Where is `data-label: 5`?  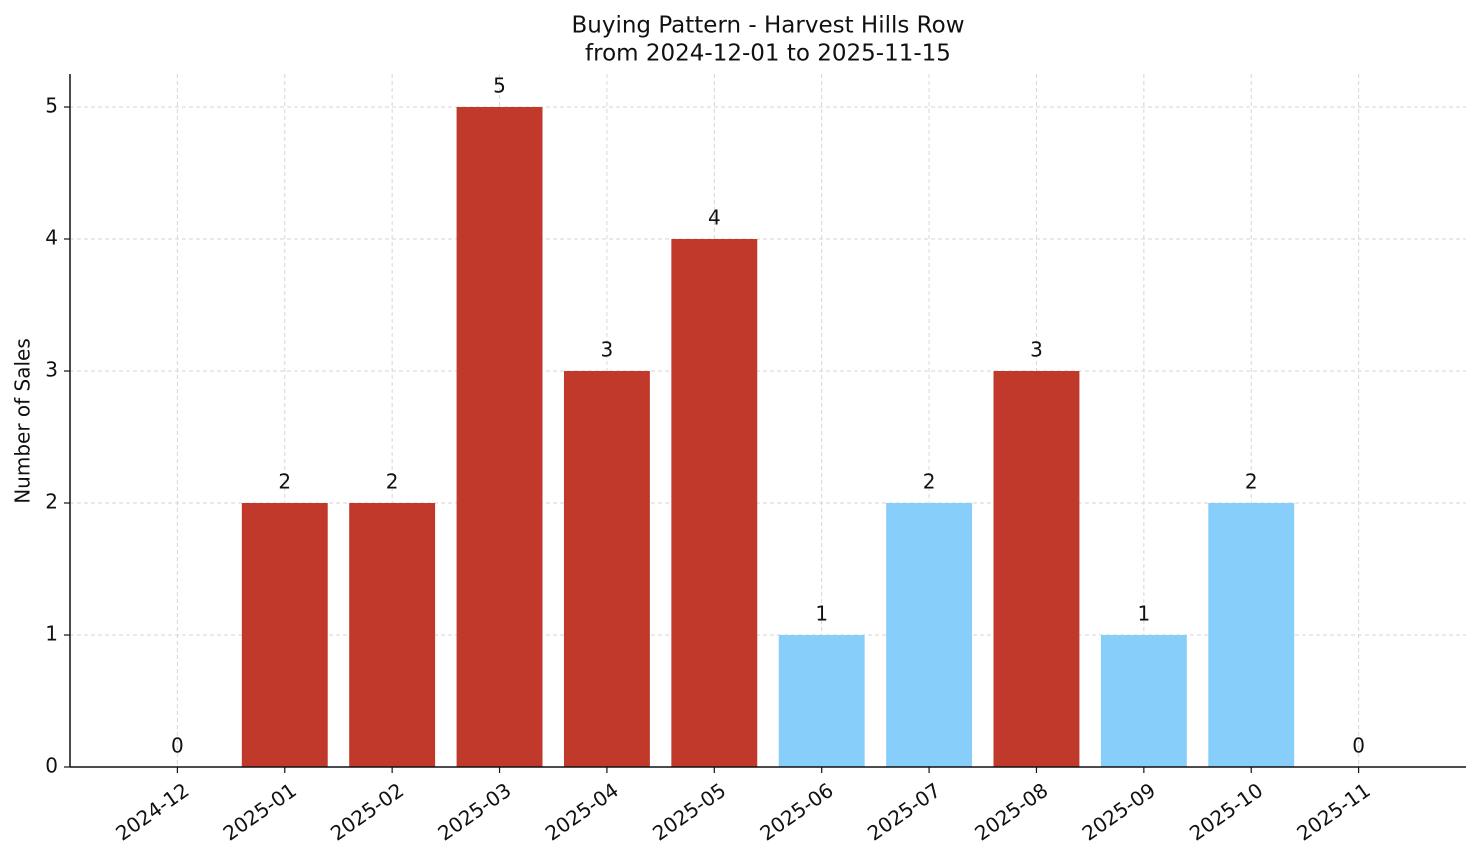
data-label: 5 is located at coordinates (499, 86).